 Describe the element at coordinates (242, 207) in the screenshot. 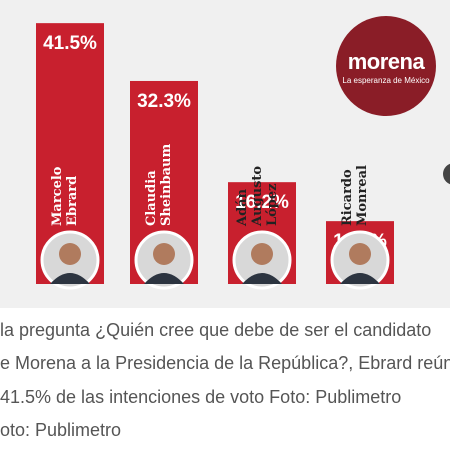

I see `candidate-name-3-line-1: Adán` at that location.